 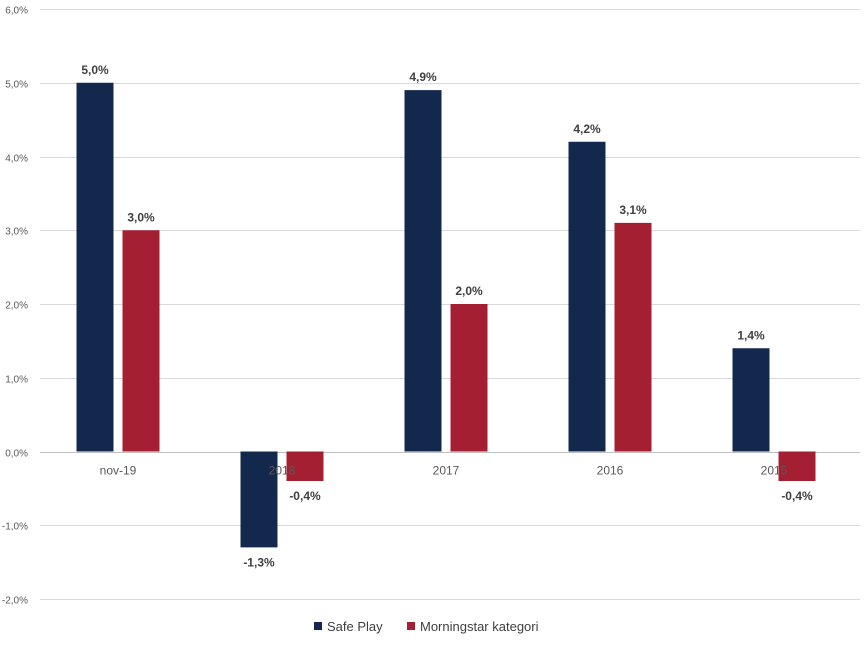 I want to click on y-tick-label: 6,0%, so click(x=16, y=11).